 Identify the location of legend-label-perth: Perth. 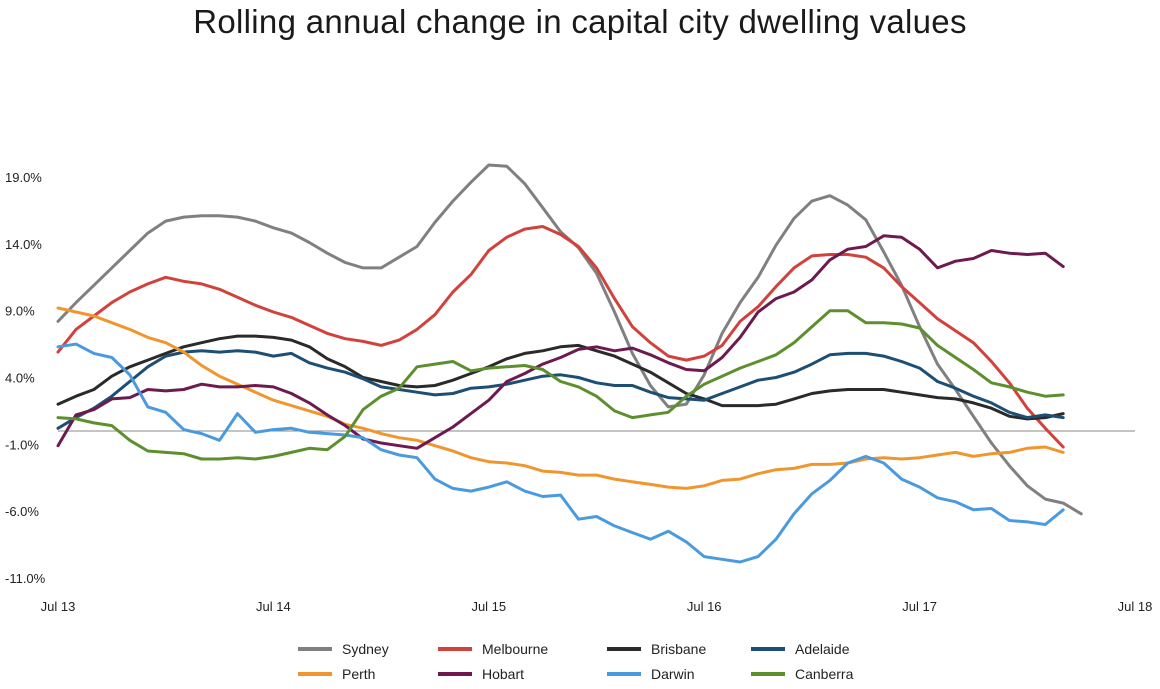
(358, 674).